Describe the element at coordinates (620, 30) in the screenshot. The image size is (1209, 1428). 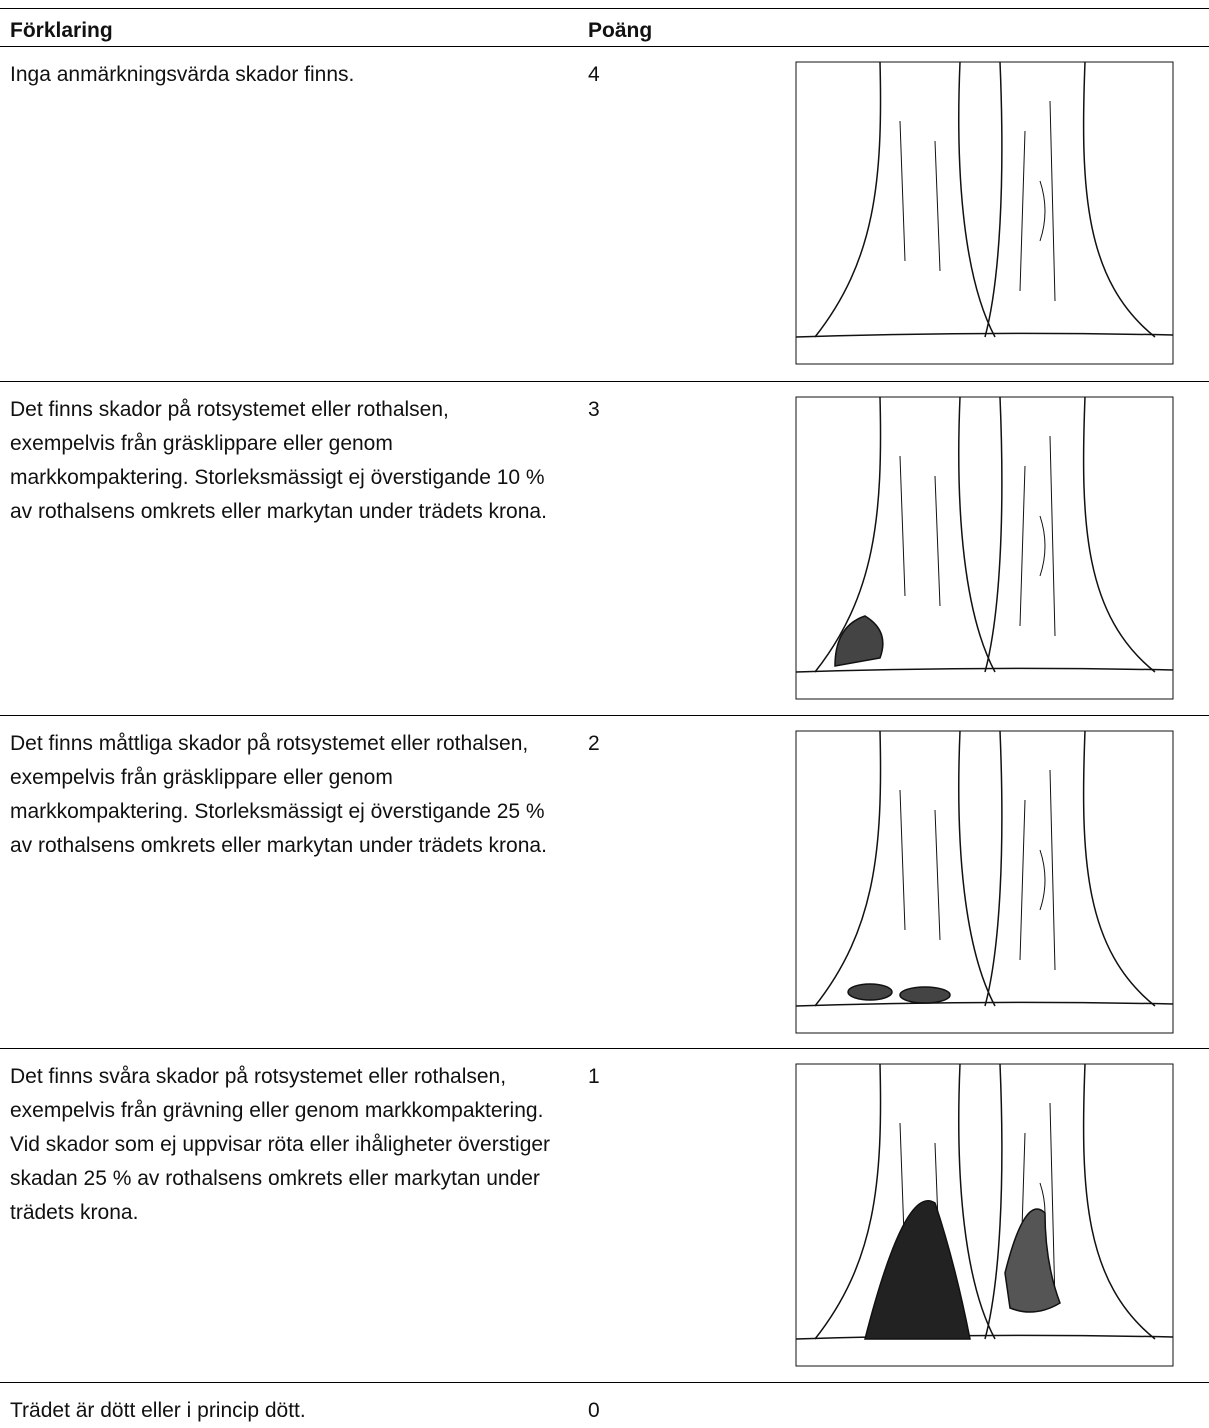
I see `header-points: Poäng` at that location.